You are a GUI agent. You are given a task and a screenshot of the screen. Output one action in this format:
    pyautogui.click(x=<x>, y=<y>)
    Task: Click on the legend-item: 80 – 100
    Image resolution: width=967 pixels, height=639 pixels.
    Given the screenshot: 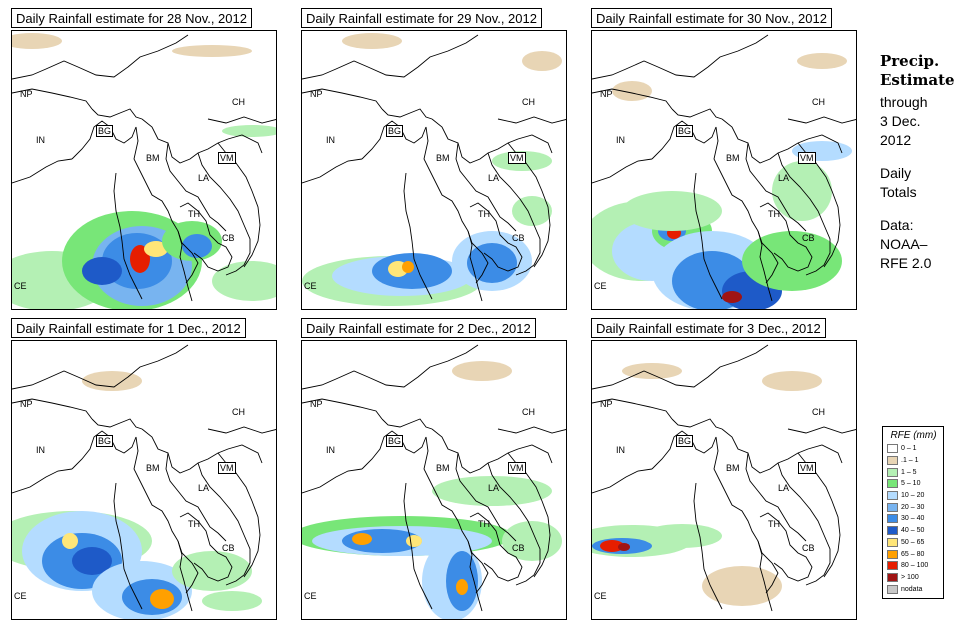 What is the action you would take?
    pyautogui.click(x=913, y=566)
    